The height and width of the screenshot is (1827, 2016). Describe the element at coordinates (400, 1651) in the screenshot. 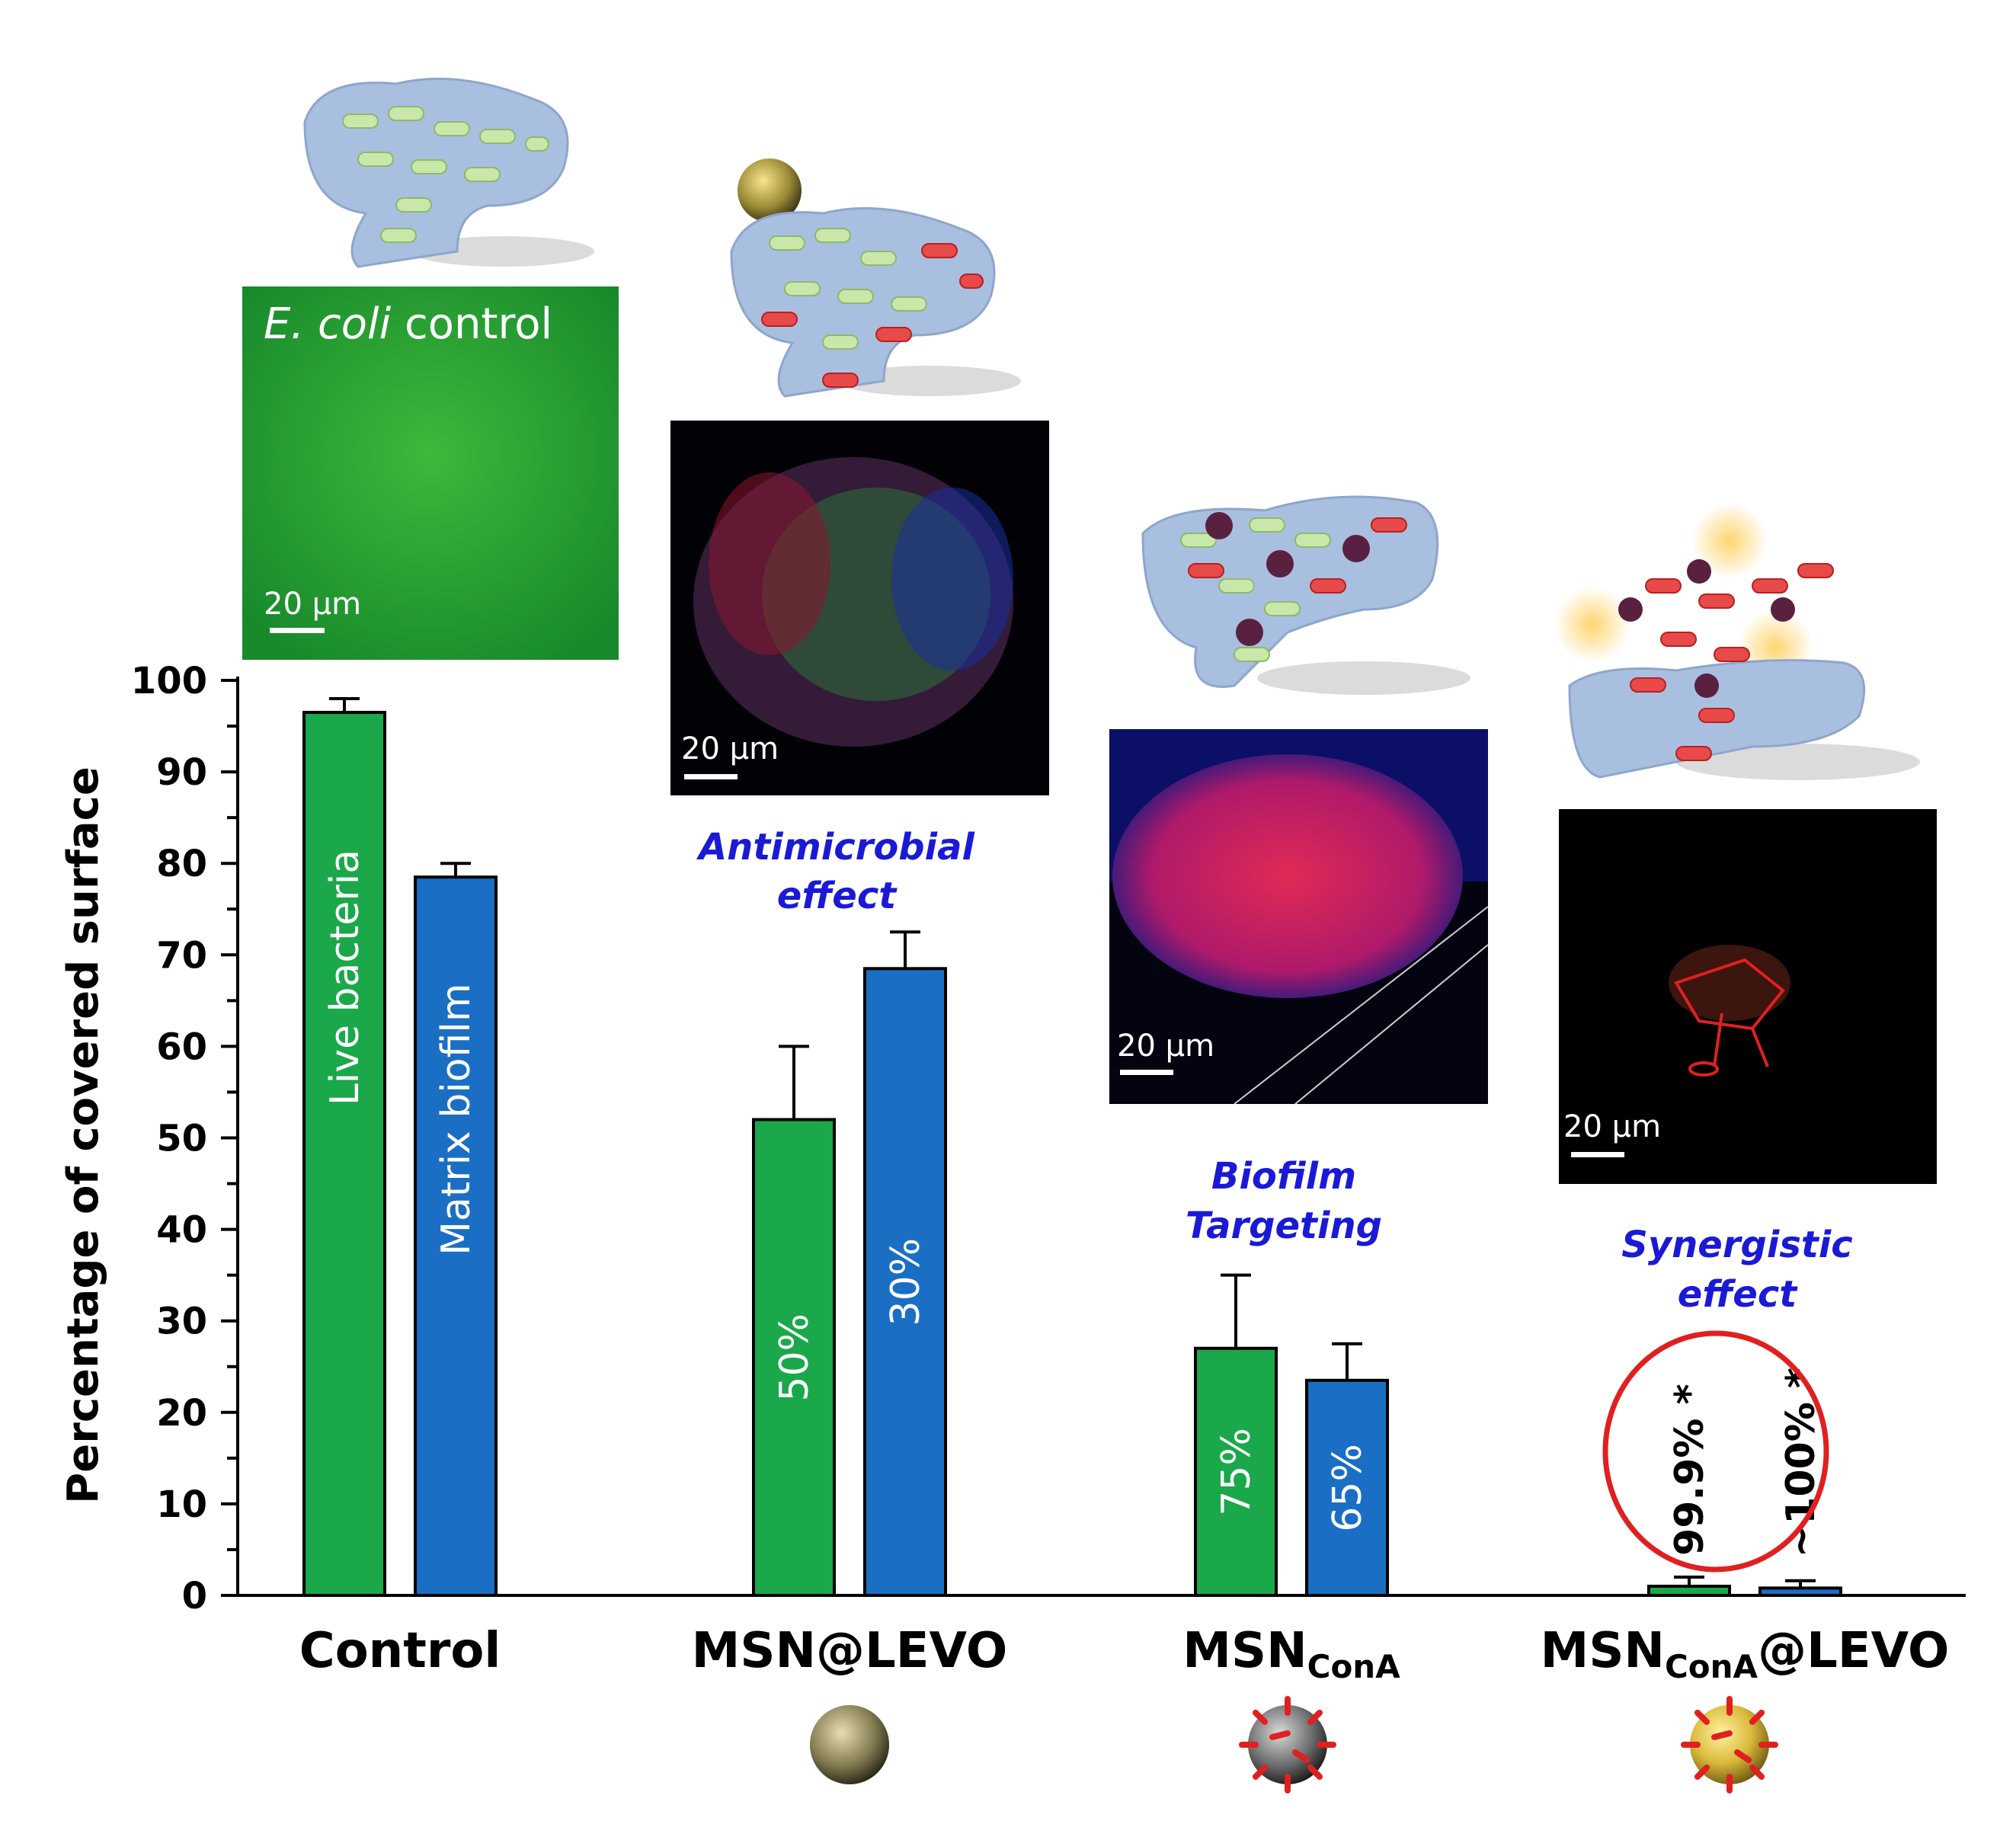

I see `category-label-control: Control` at that location.